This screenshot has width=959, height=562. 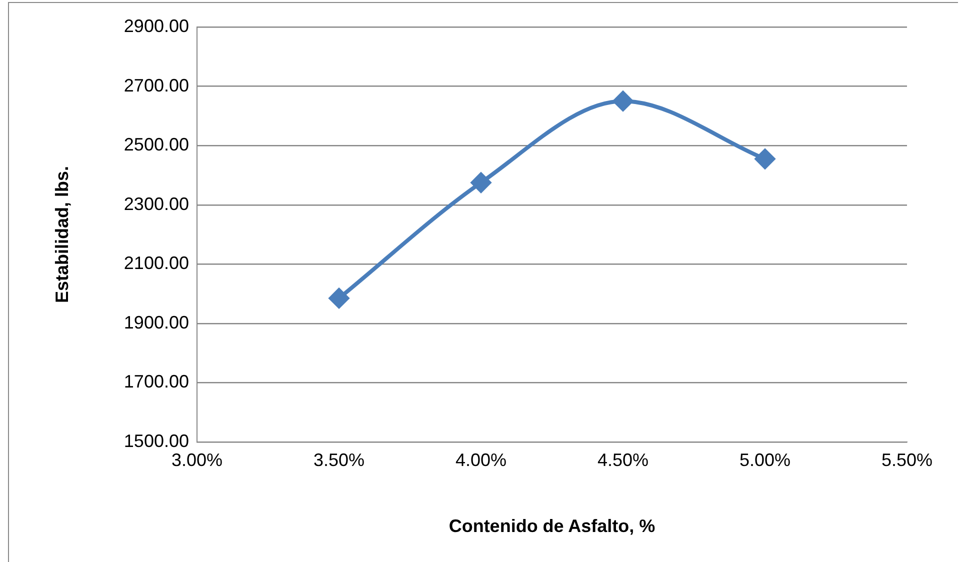 What do you see at coordinates (481, 460) in the screenshot?
I see `x-tick-label: 4.00%` at bounding box center [481, 460].